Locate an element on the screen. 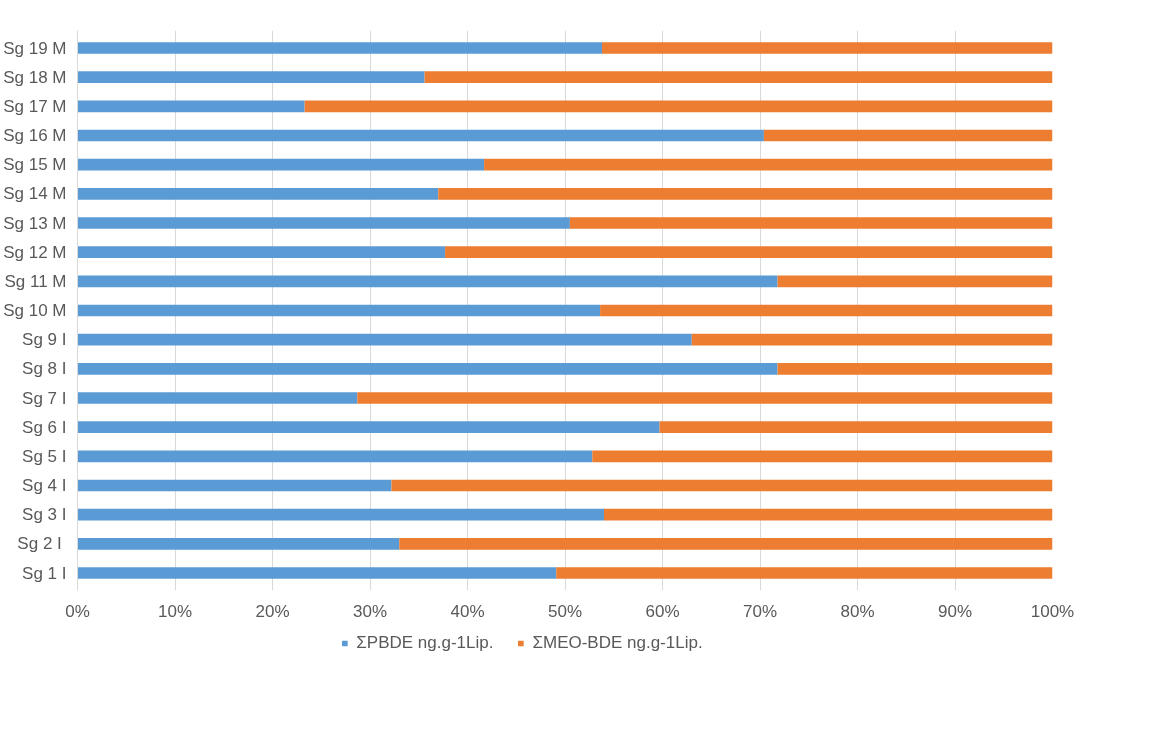 This screenshot has width=1155, height=729. y-tick-label: Sg 14 M is located at coordinates (35, 194).